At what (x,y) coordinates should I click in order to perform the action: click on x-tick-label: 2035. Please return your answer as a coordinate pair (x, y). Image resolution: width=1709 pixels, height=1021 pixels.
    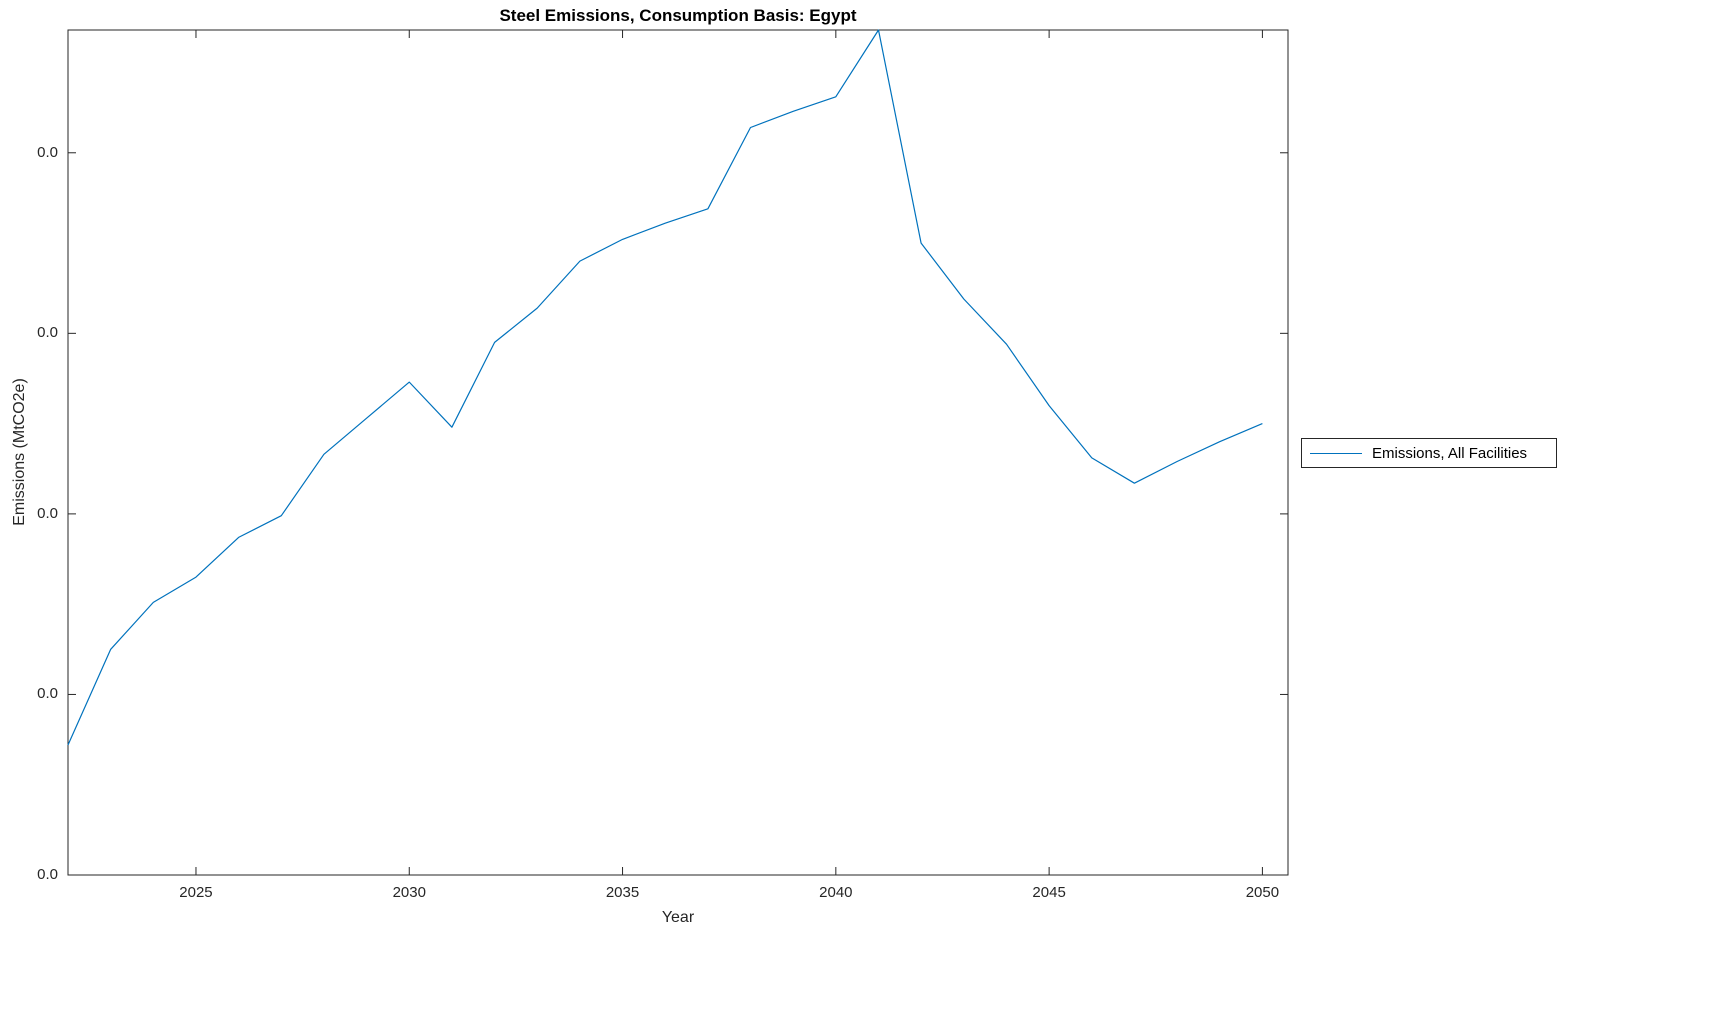
    Looking at the image, I should click on (622, 892).